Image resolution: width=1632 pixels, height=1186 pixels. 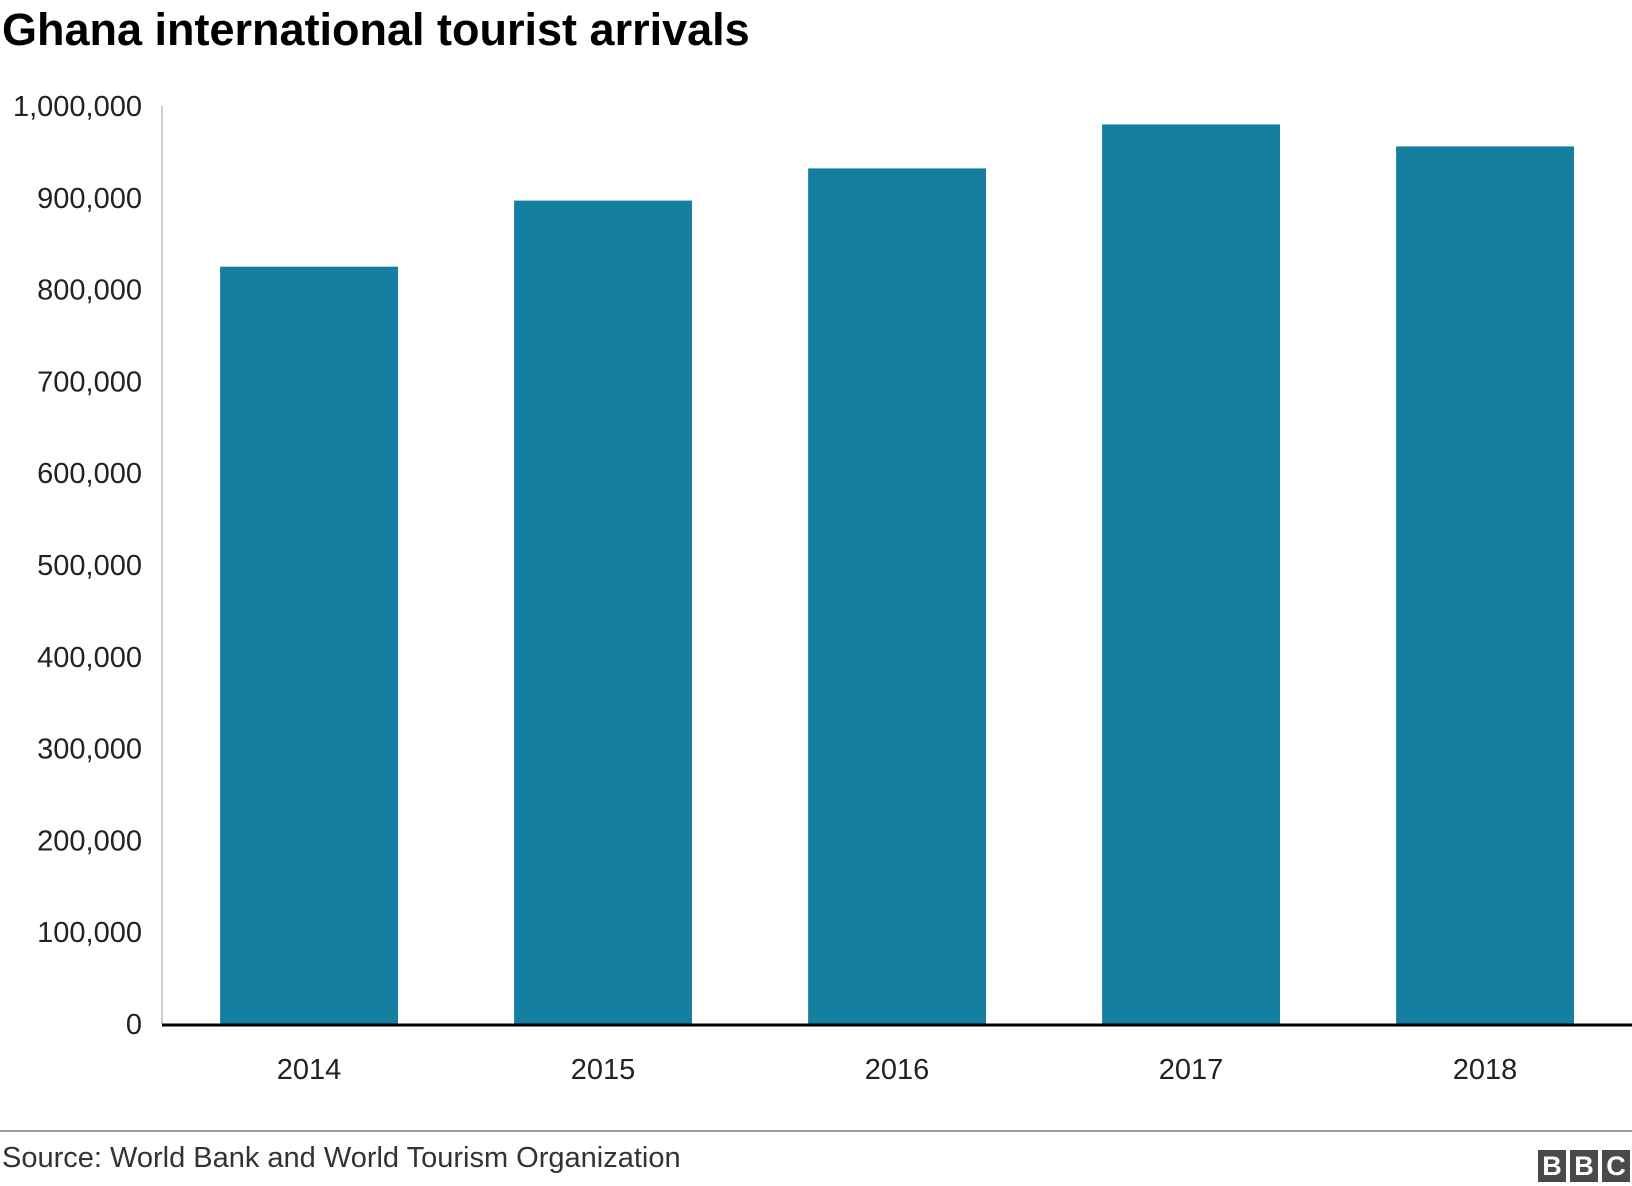 I want to click on y-tick-label: 900,000, so click(x=89, y=199).